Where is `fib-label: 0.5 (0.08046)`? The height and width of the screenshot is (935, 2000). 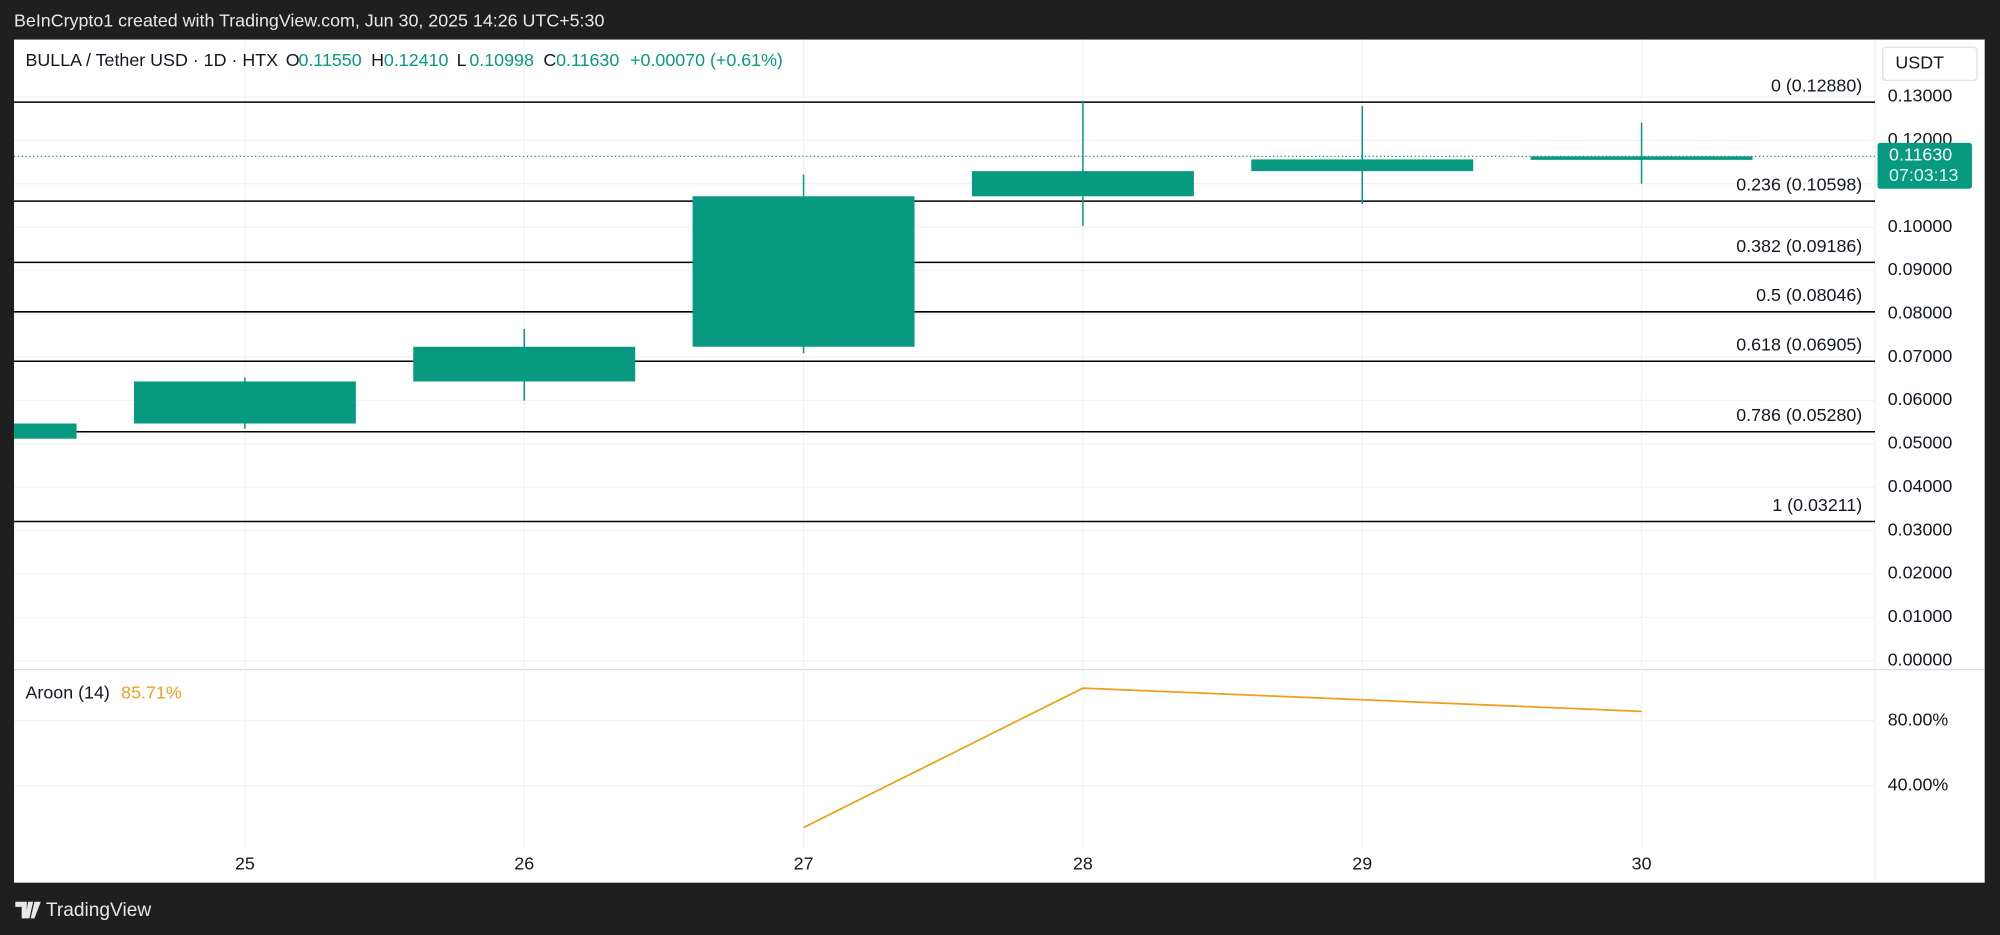
fib-label: 0.5 (0.08046) is located at coordinates (1809, 295).